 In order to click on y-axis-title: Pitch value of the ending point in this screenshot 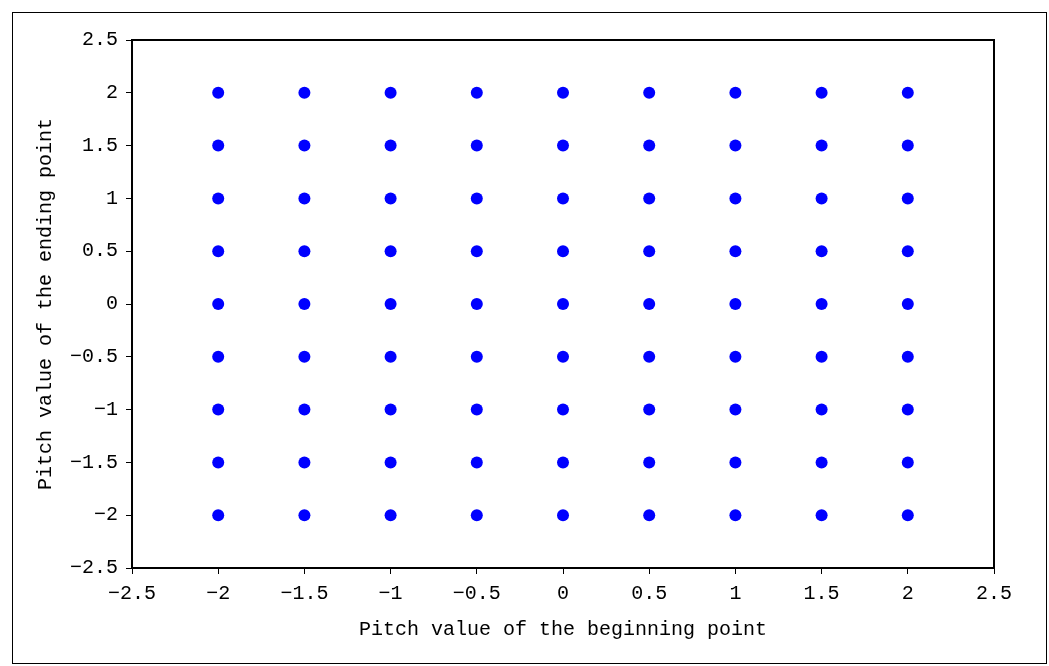, I will do `click(46, 304)`.